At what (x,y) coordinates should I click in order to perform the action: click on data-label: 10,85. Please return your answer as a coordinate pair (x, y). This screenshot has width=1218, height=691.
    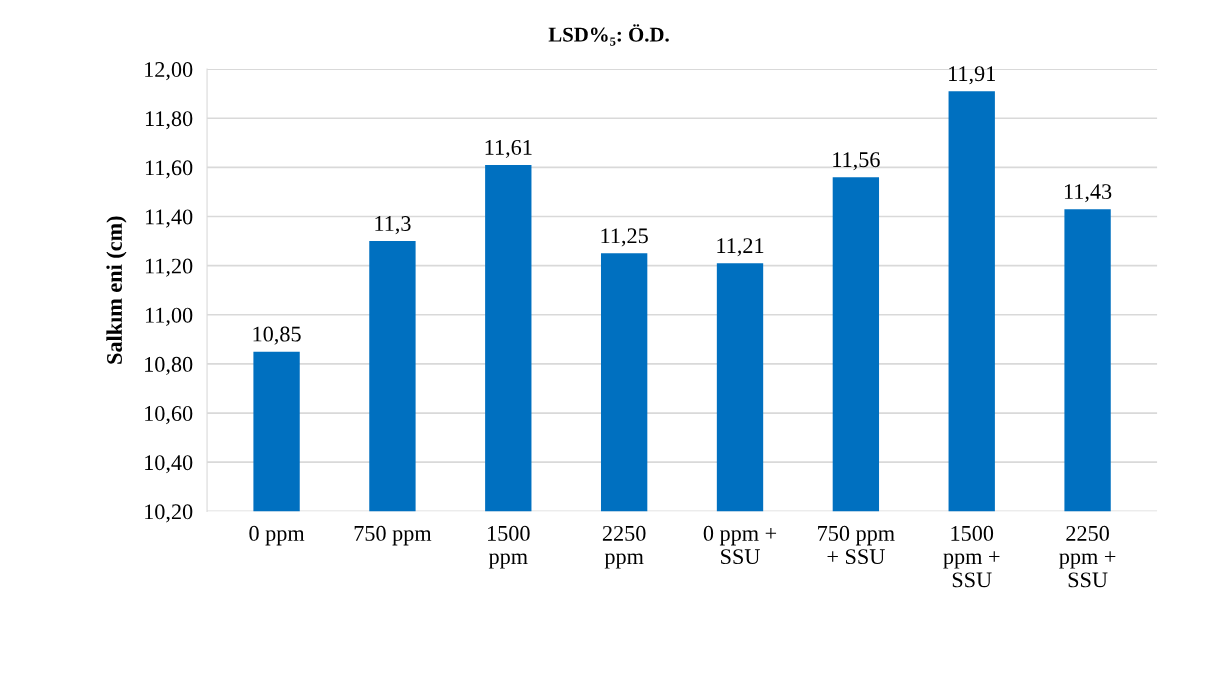
    Looking at the image, I should click on (277, 335).